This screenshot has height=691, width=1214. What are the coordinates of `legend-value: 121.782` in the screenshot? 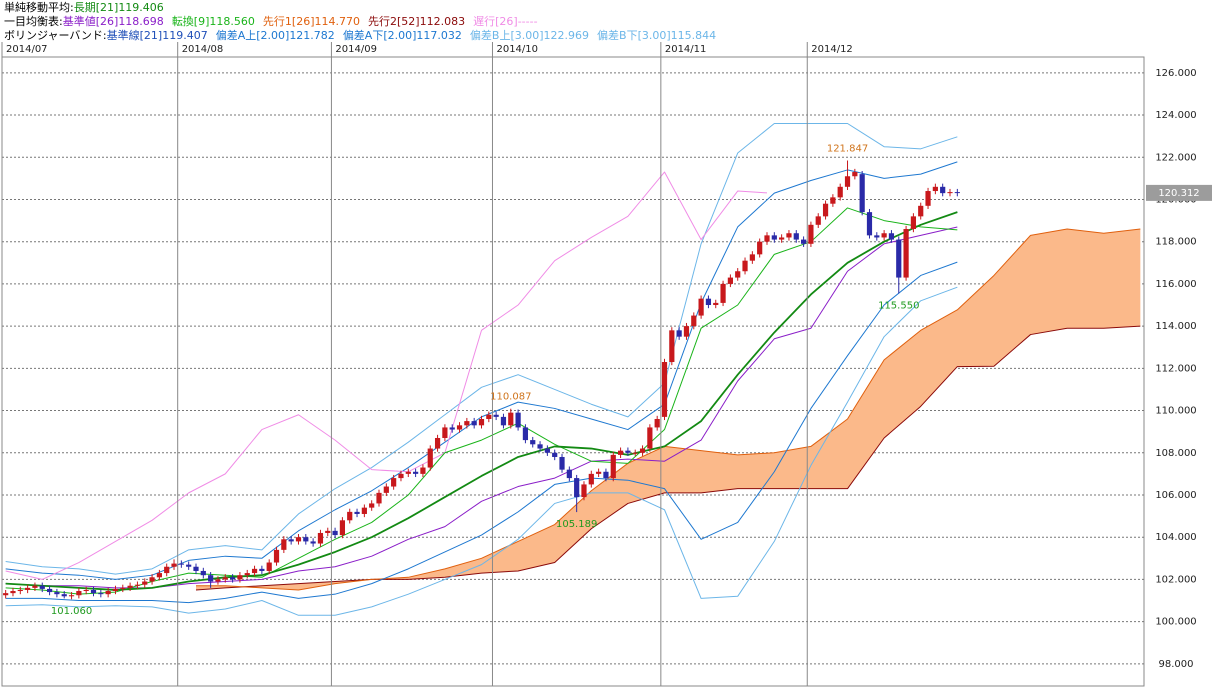 It's located at (312, 35).